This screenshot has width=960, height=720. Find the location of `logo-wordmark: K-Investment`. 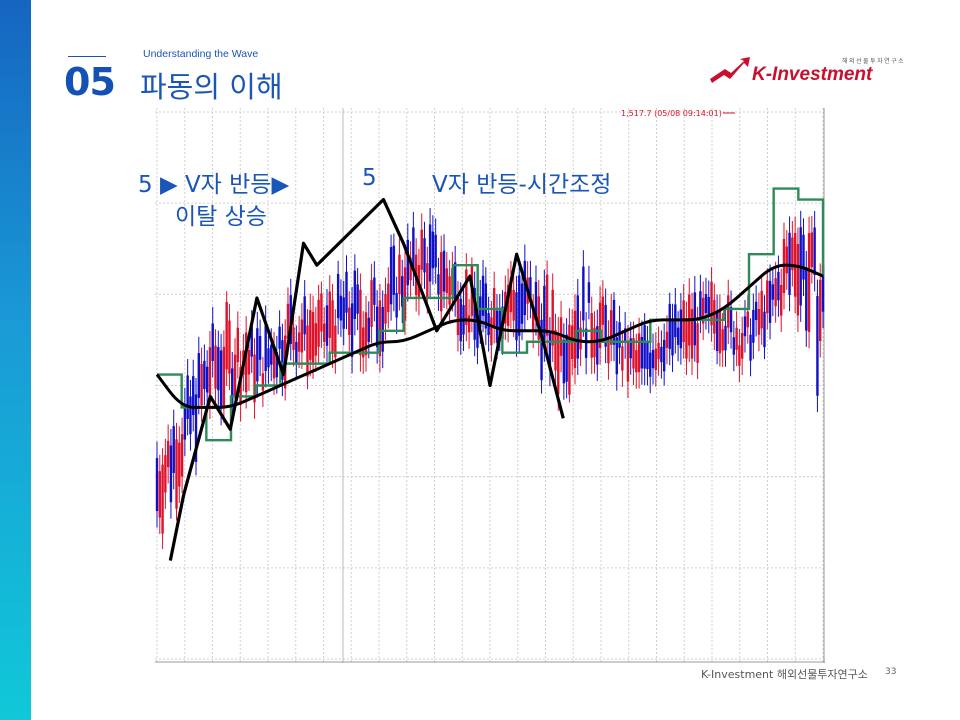

logo-wordmark: K-Investment is located at coordinates (812, 74).